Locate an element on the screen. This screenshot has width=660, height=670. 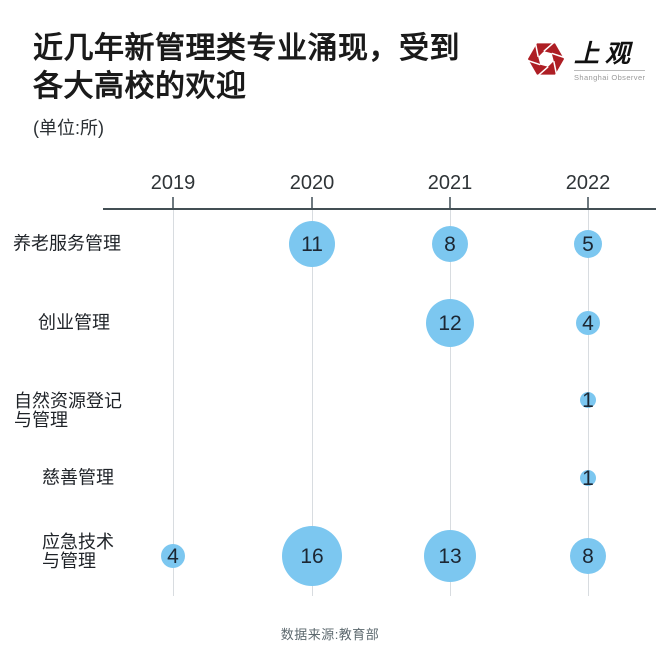
bubble-2020-value: 11 is located at coordinates (312, 244).